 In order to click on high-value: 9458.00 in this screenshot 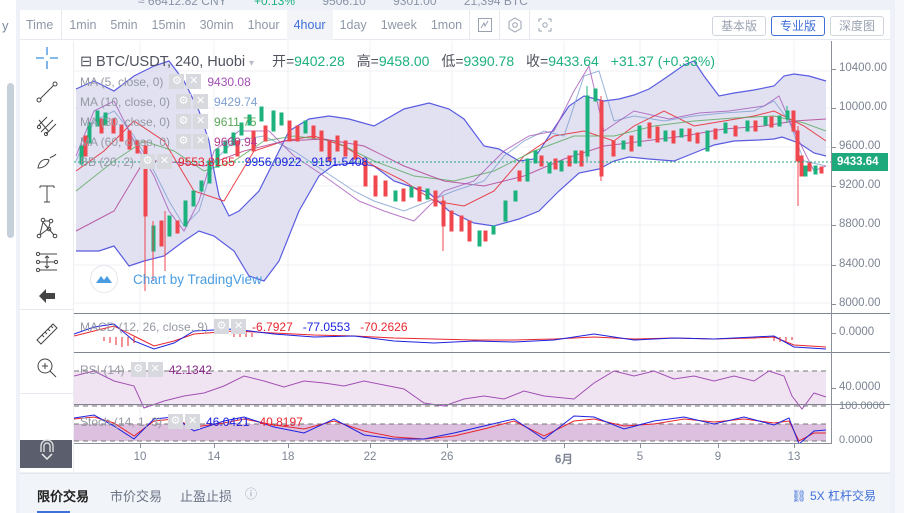, I will do `click(404, 61)`.